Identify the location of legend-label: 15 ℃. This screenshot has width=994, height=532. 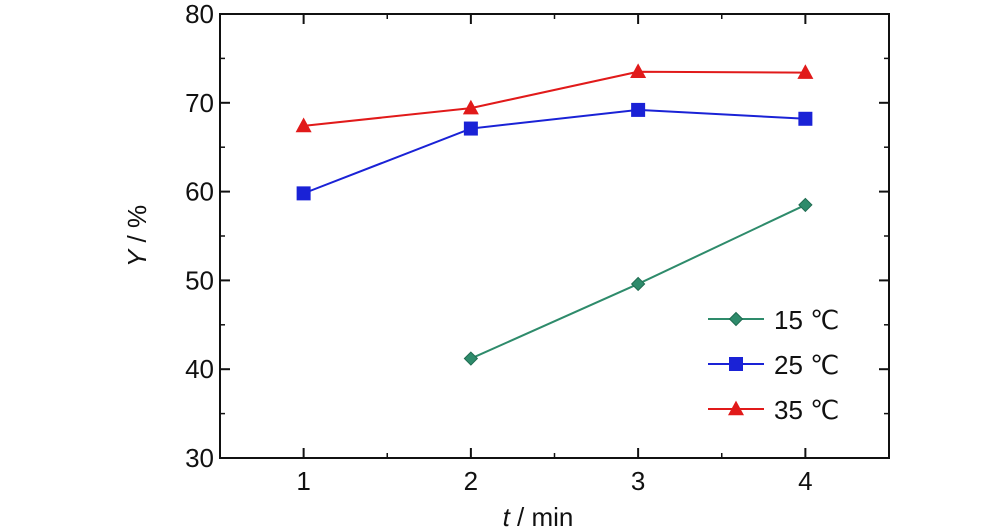
(806, 320).